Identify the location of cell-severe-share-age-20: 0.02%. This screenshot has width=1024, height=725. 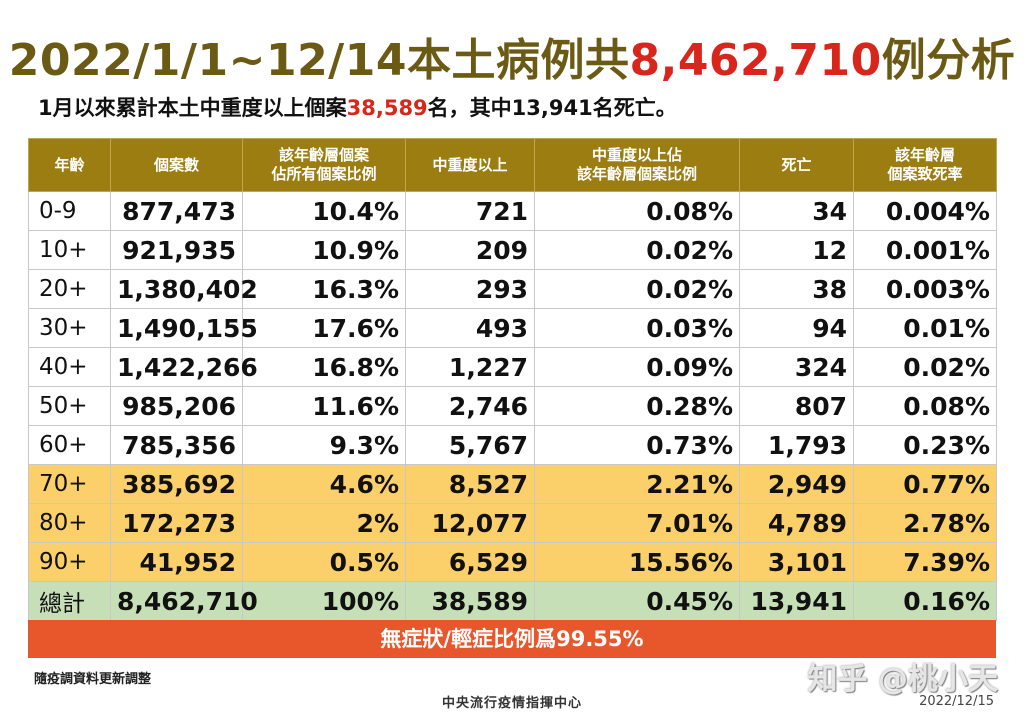
(637, 289).